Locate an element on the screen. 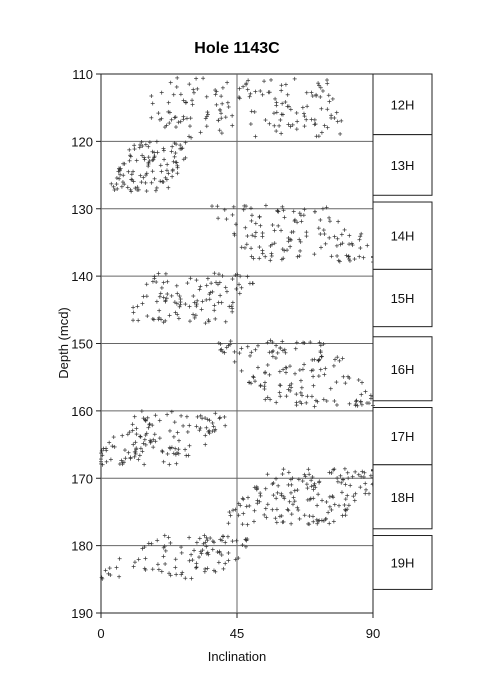  x-tick-label: 45 is located at coordinates (237, 633).